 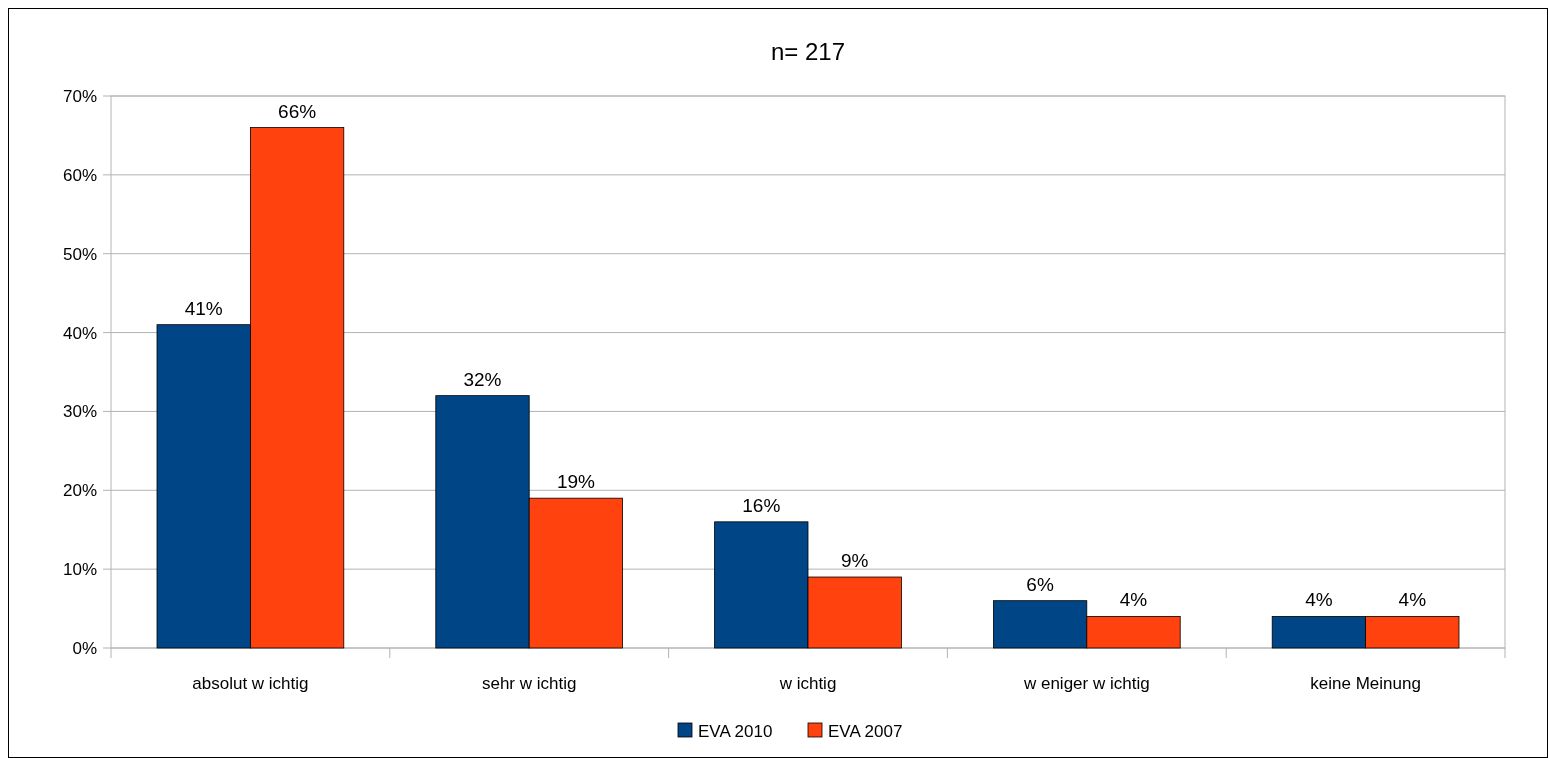 I want to click on data-label: 19%, so click(x=576, y=482).